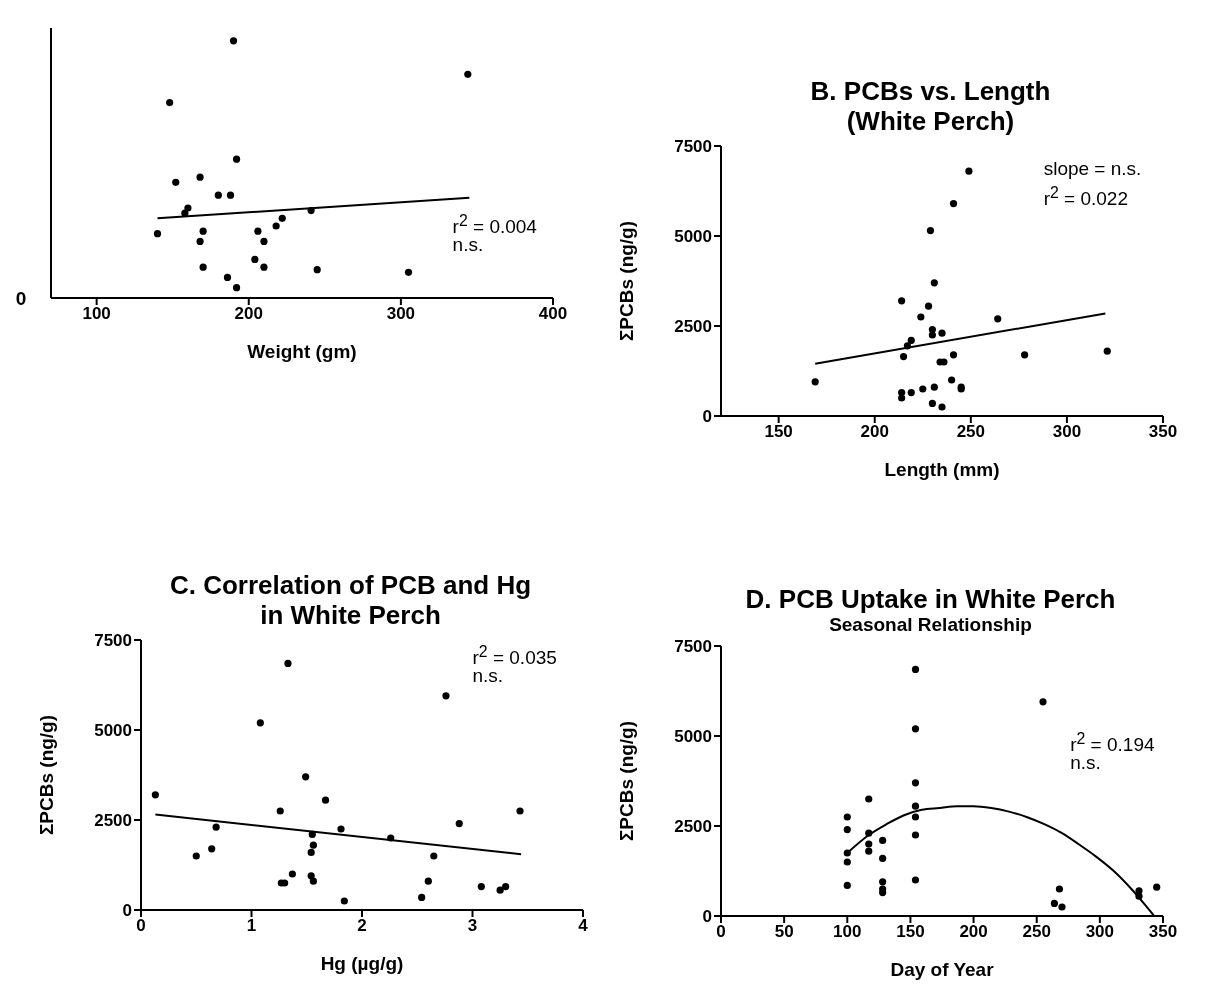  Describe the element at coordinates (302, 351) in the screenshot. I see `x-axis-title: Weight (gm)` at that location.